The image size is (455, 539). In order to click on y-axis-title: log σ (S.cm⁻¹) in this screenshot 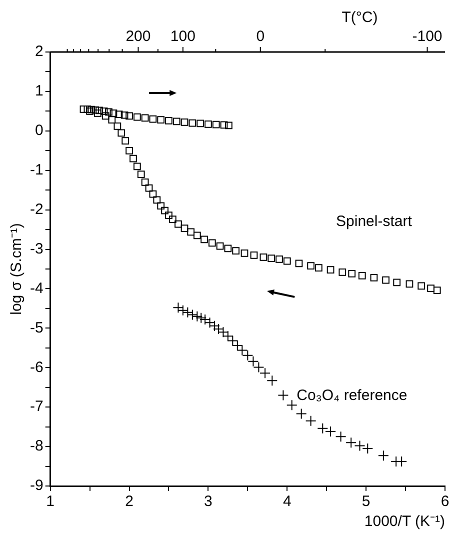, I will do `click(17, 269)`.